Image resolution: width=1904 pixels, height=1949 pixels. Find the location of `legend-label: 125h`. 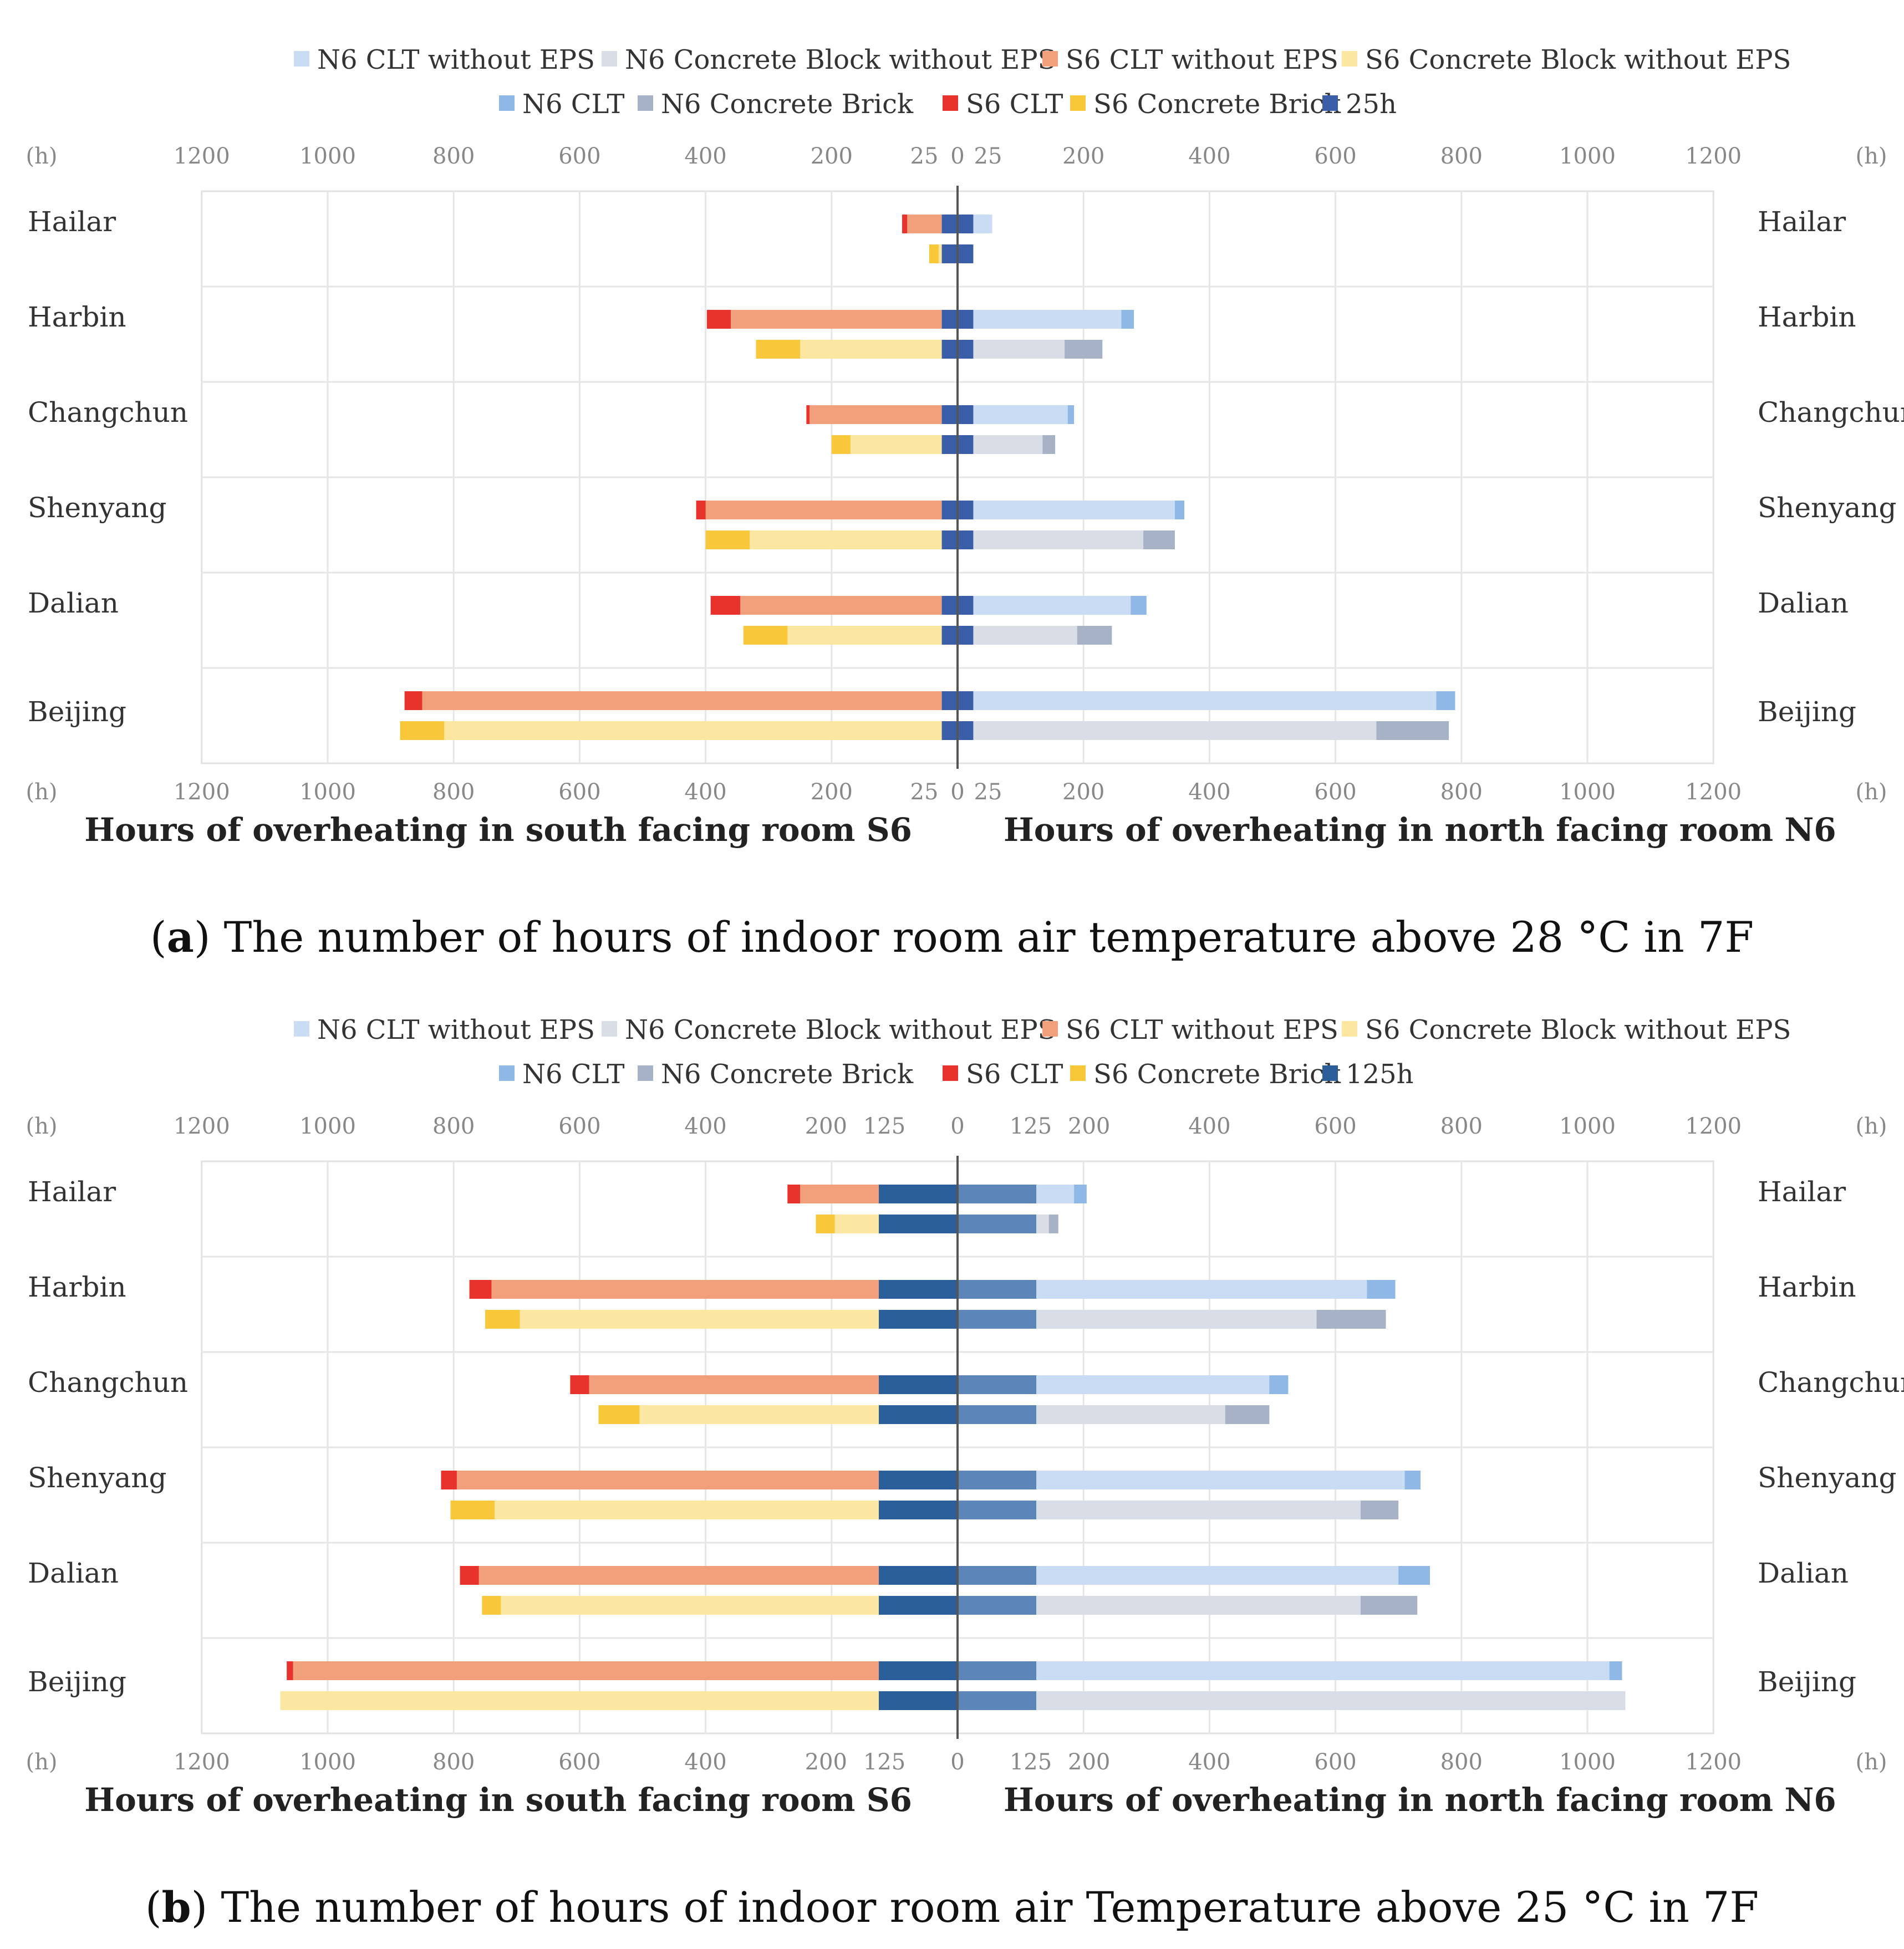

legend-label: 125h is located at coordinates (1380, 1075).